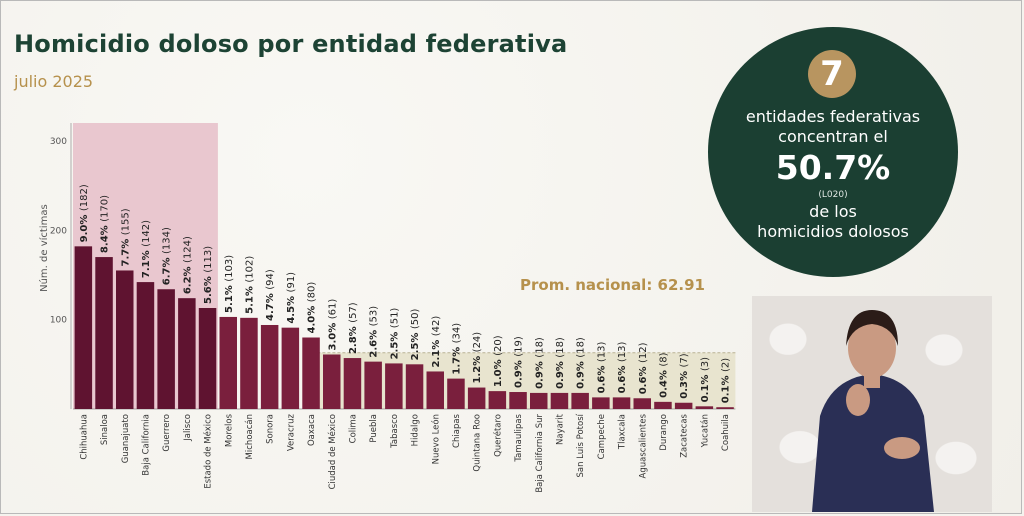 The image size is (1024, 516). I want to click on bar-data-label: 0.1% (2), so click(726, 380).